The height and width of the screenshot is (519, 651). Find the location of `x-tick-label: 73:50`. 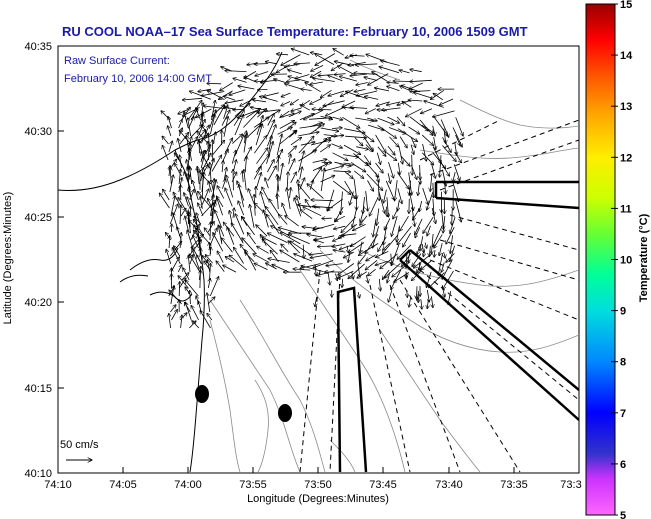

x-tick-label: 73:50 is located at coordinates (318, 485).